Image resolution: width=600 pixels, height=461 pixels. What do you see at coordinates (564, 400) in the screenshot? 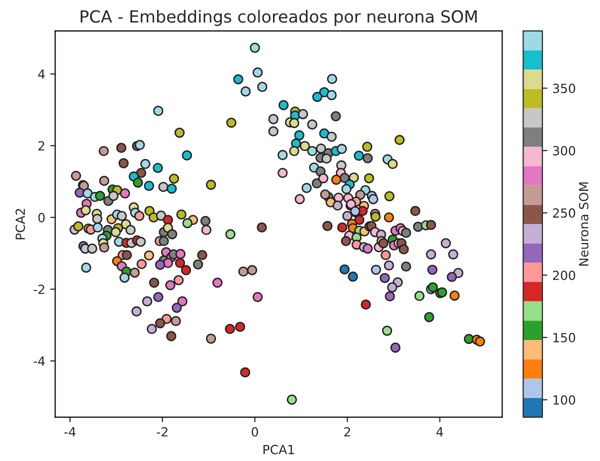
I see `color-bar-label: 100` at bounding box center [564, 400].